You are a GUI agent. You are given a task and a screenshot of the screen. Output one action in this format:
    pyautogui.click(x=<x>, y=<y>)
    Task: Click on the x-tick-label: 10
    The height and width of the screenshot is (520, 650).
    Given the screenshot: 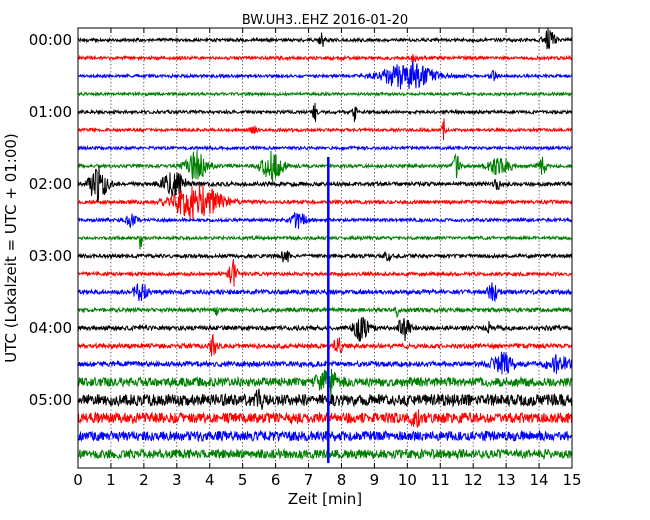 What is the action you would take?
    pyautogui.click(x=407, y=480)
    